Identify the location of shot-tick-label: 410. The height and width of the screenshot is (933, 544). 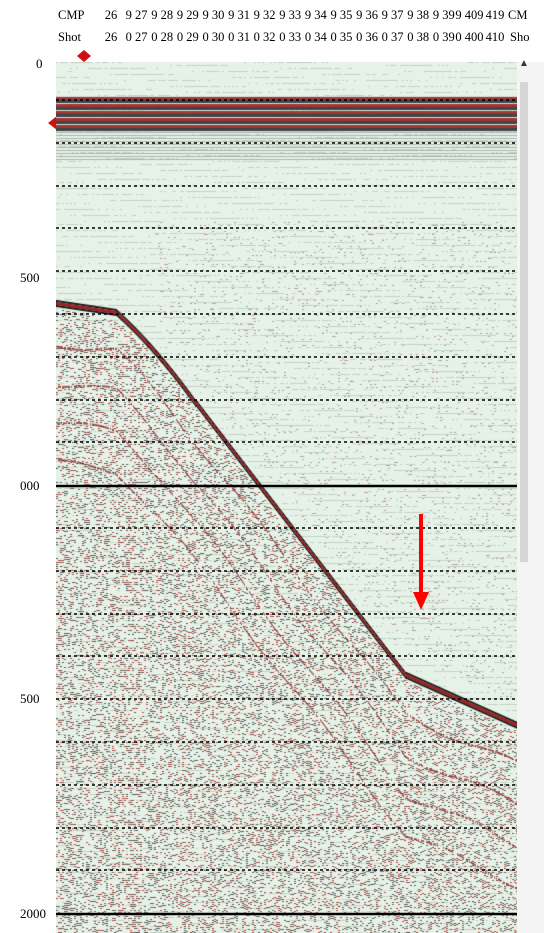
(495, 37).